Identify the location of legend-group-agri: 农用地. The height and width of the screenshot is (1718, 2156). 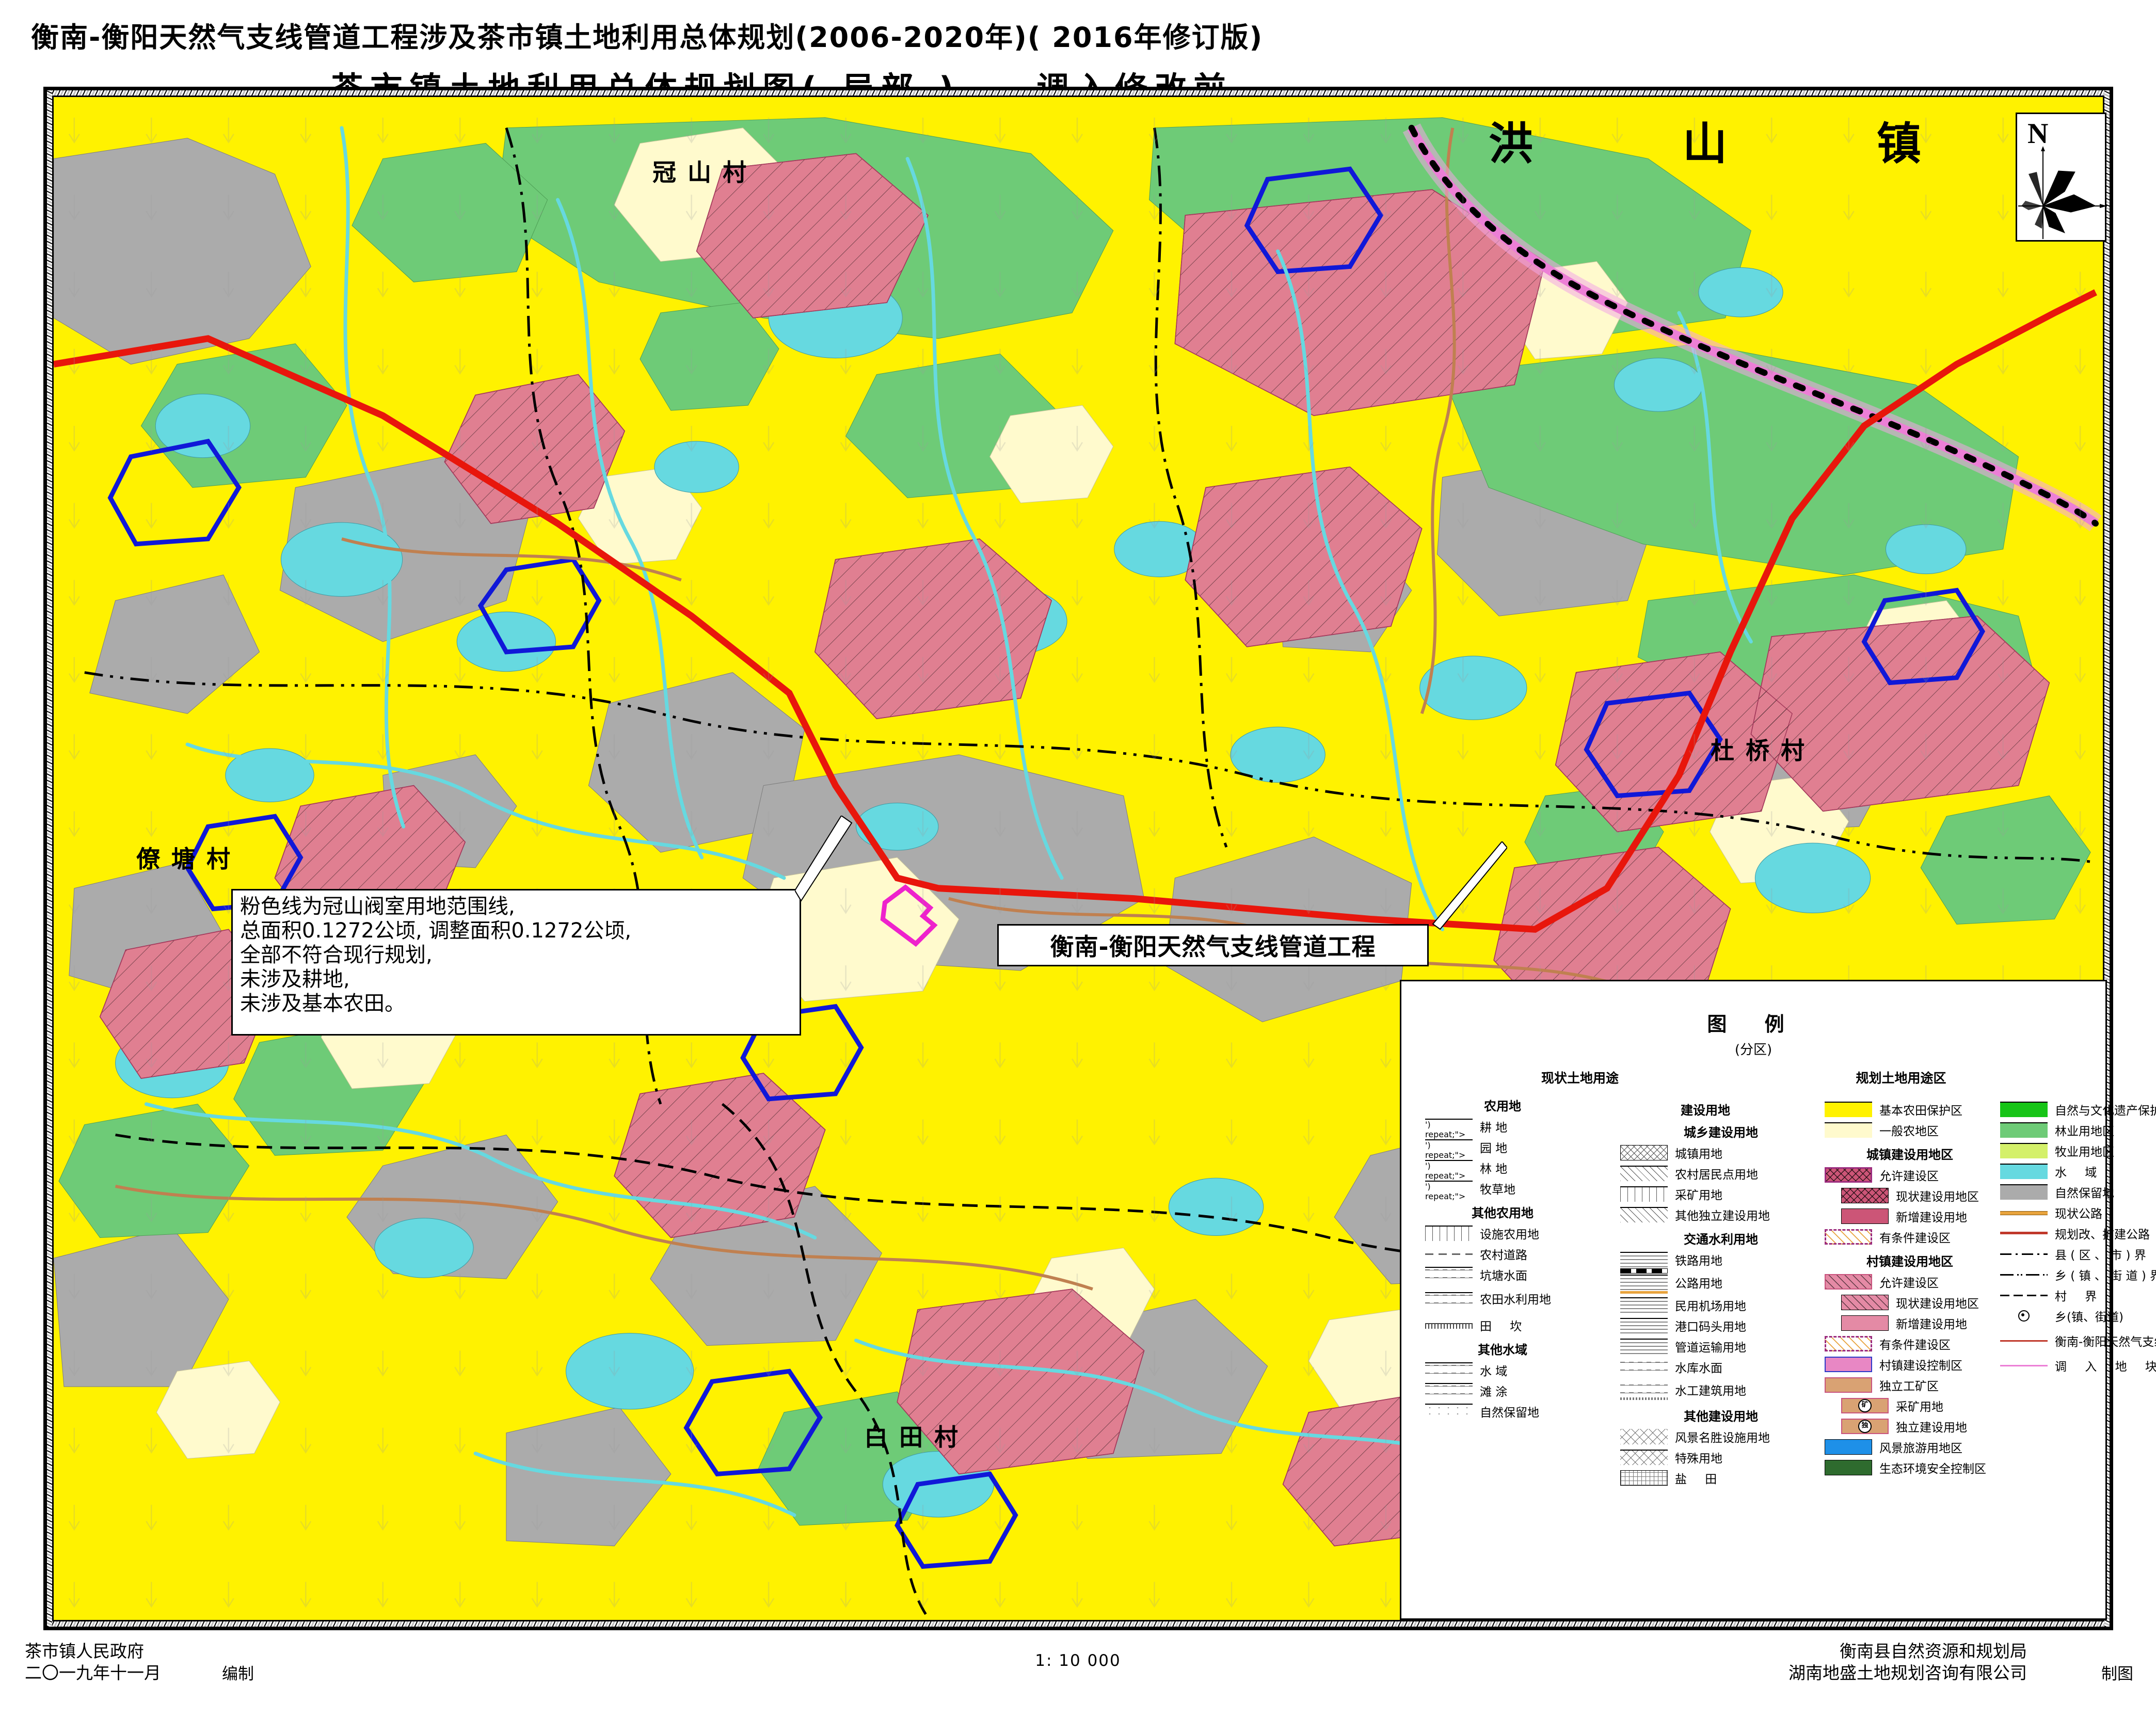
(1503, 1106).